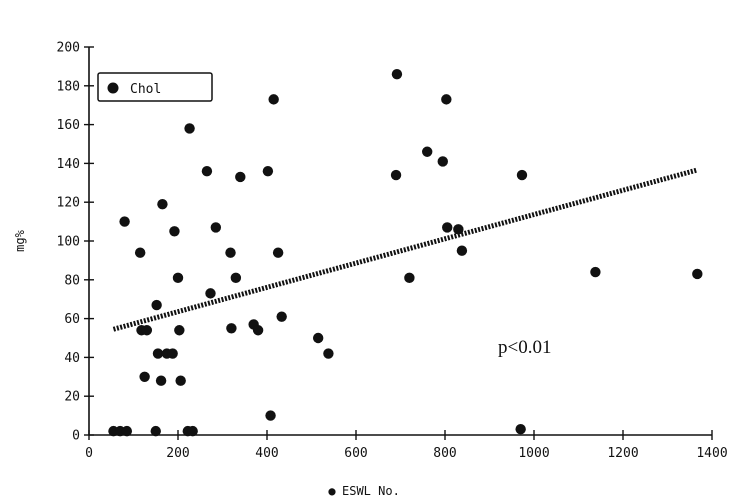 The image size is (756, 504). What do you see at coordinates (72, 397) in the screenshot?
I see `y-tick-label: 20` at bounding box center [72, 397].